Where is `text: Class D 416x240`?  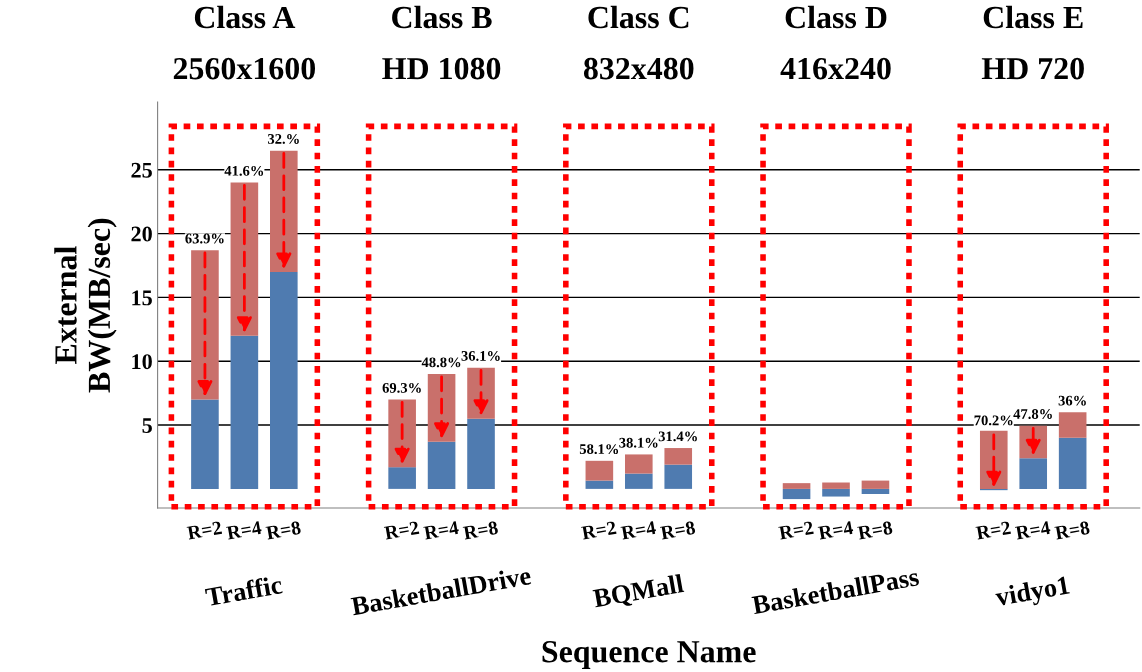
text: Class D 416x240 is located at coordinates (835, 42).